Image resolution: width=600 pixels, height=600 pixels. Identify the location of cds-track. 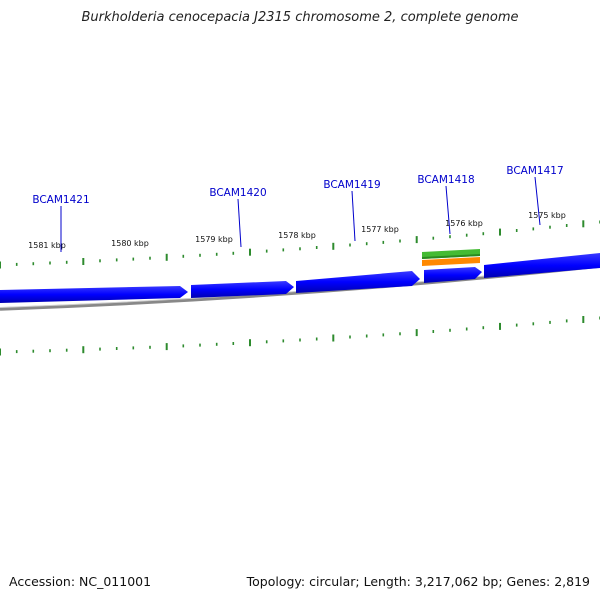
(300, 278).